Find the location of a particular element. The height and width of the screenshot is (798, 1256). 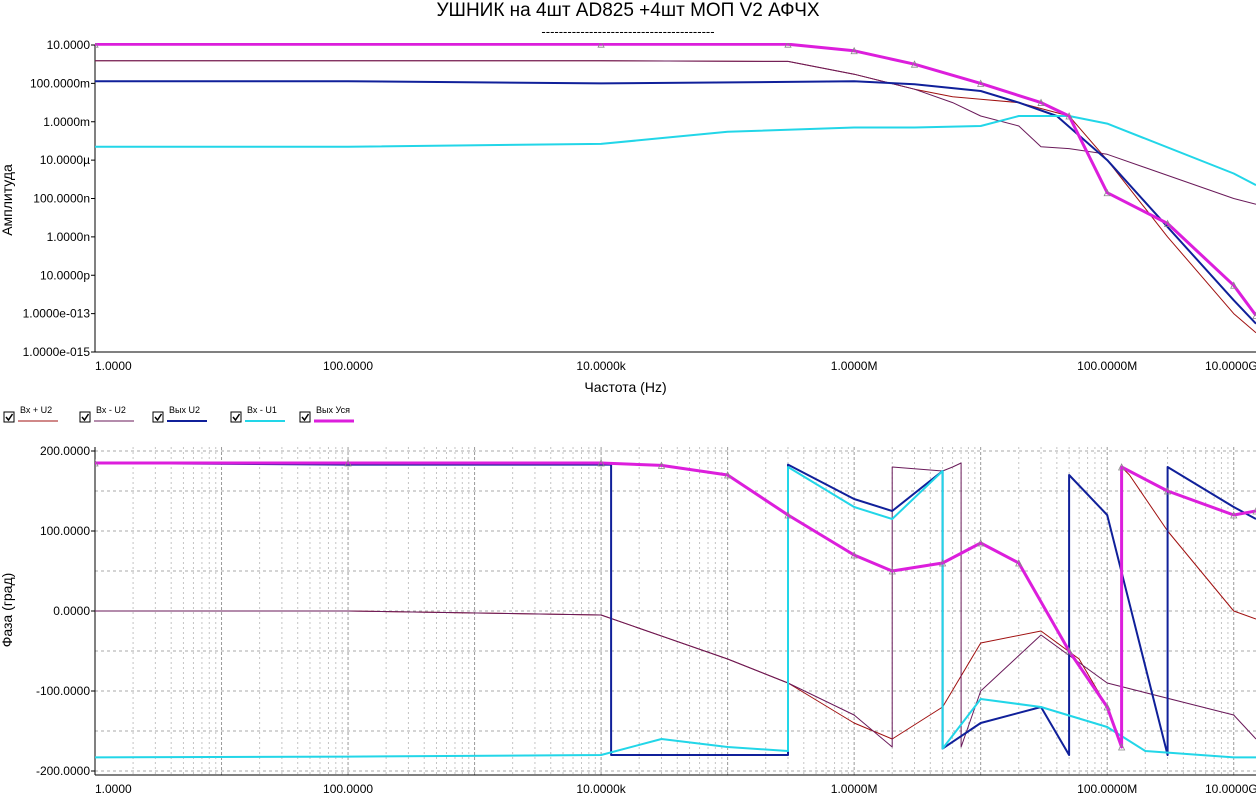

y-axis-label: Амплитуда is located at coordinates (7, 200).